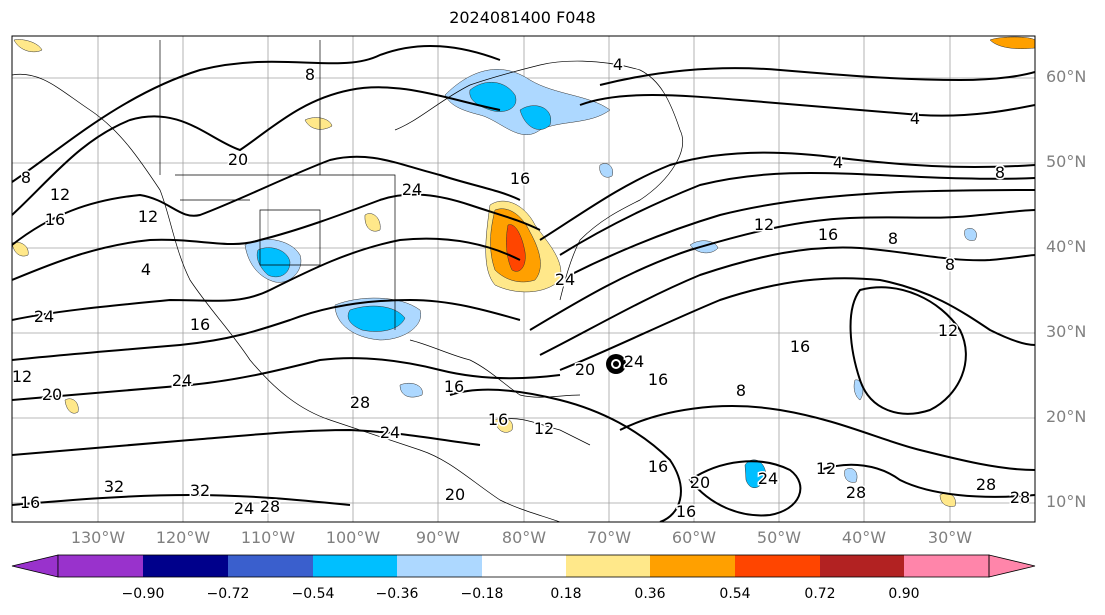 Image resolution: width=1105 pixels, height=615 pixels. What do you see at coordinates (616, 364) in the screenshot?
I see `hurricane-symbol` at bounding box center [616, 364].